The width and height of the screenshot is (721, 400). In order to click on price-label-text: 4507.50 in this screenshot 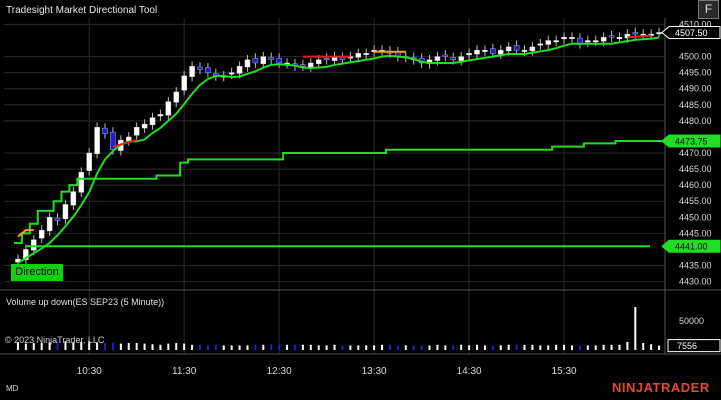, I will do `click(691, 33)`.